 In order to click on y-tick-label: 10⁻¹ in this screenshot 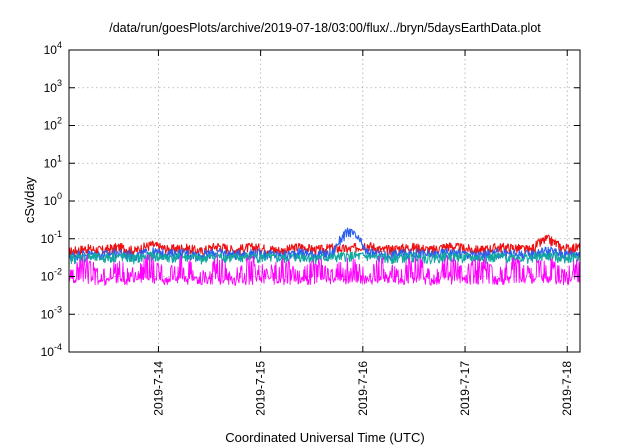, I will do `click(51, 237)`.